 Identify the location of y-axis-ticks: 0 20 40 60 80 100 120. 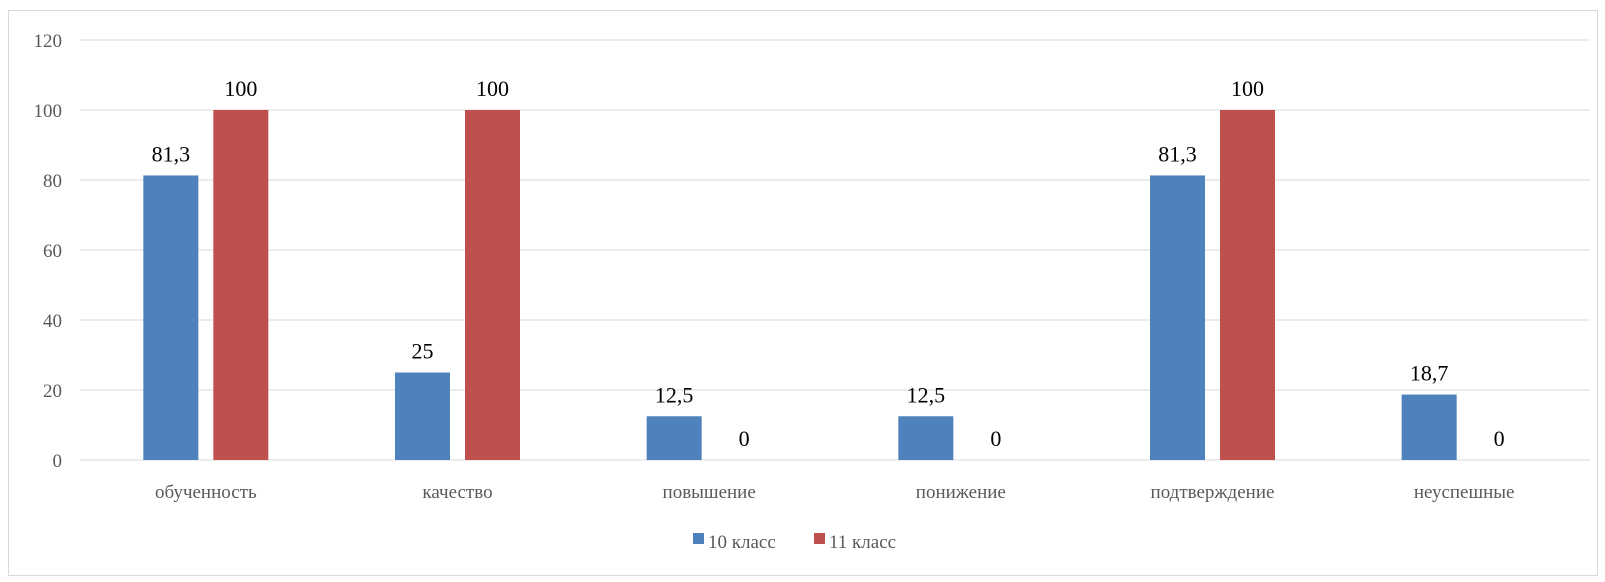
(48, 251).